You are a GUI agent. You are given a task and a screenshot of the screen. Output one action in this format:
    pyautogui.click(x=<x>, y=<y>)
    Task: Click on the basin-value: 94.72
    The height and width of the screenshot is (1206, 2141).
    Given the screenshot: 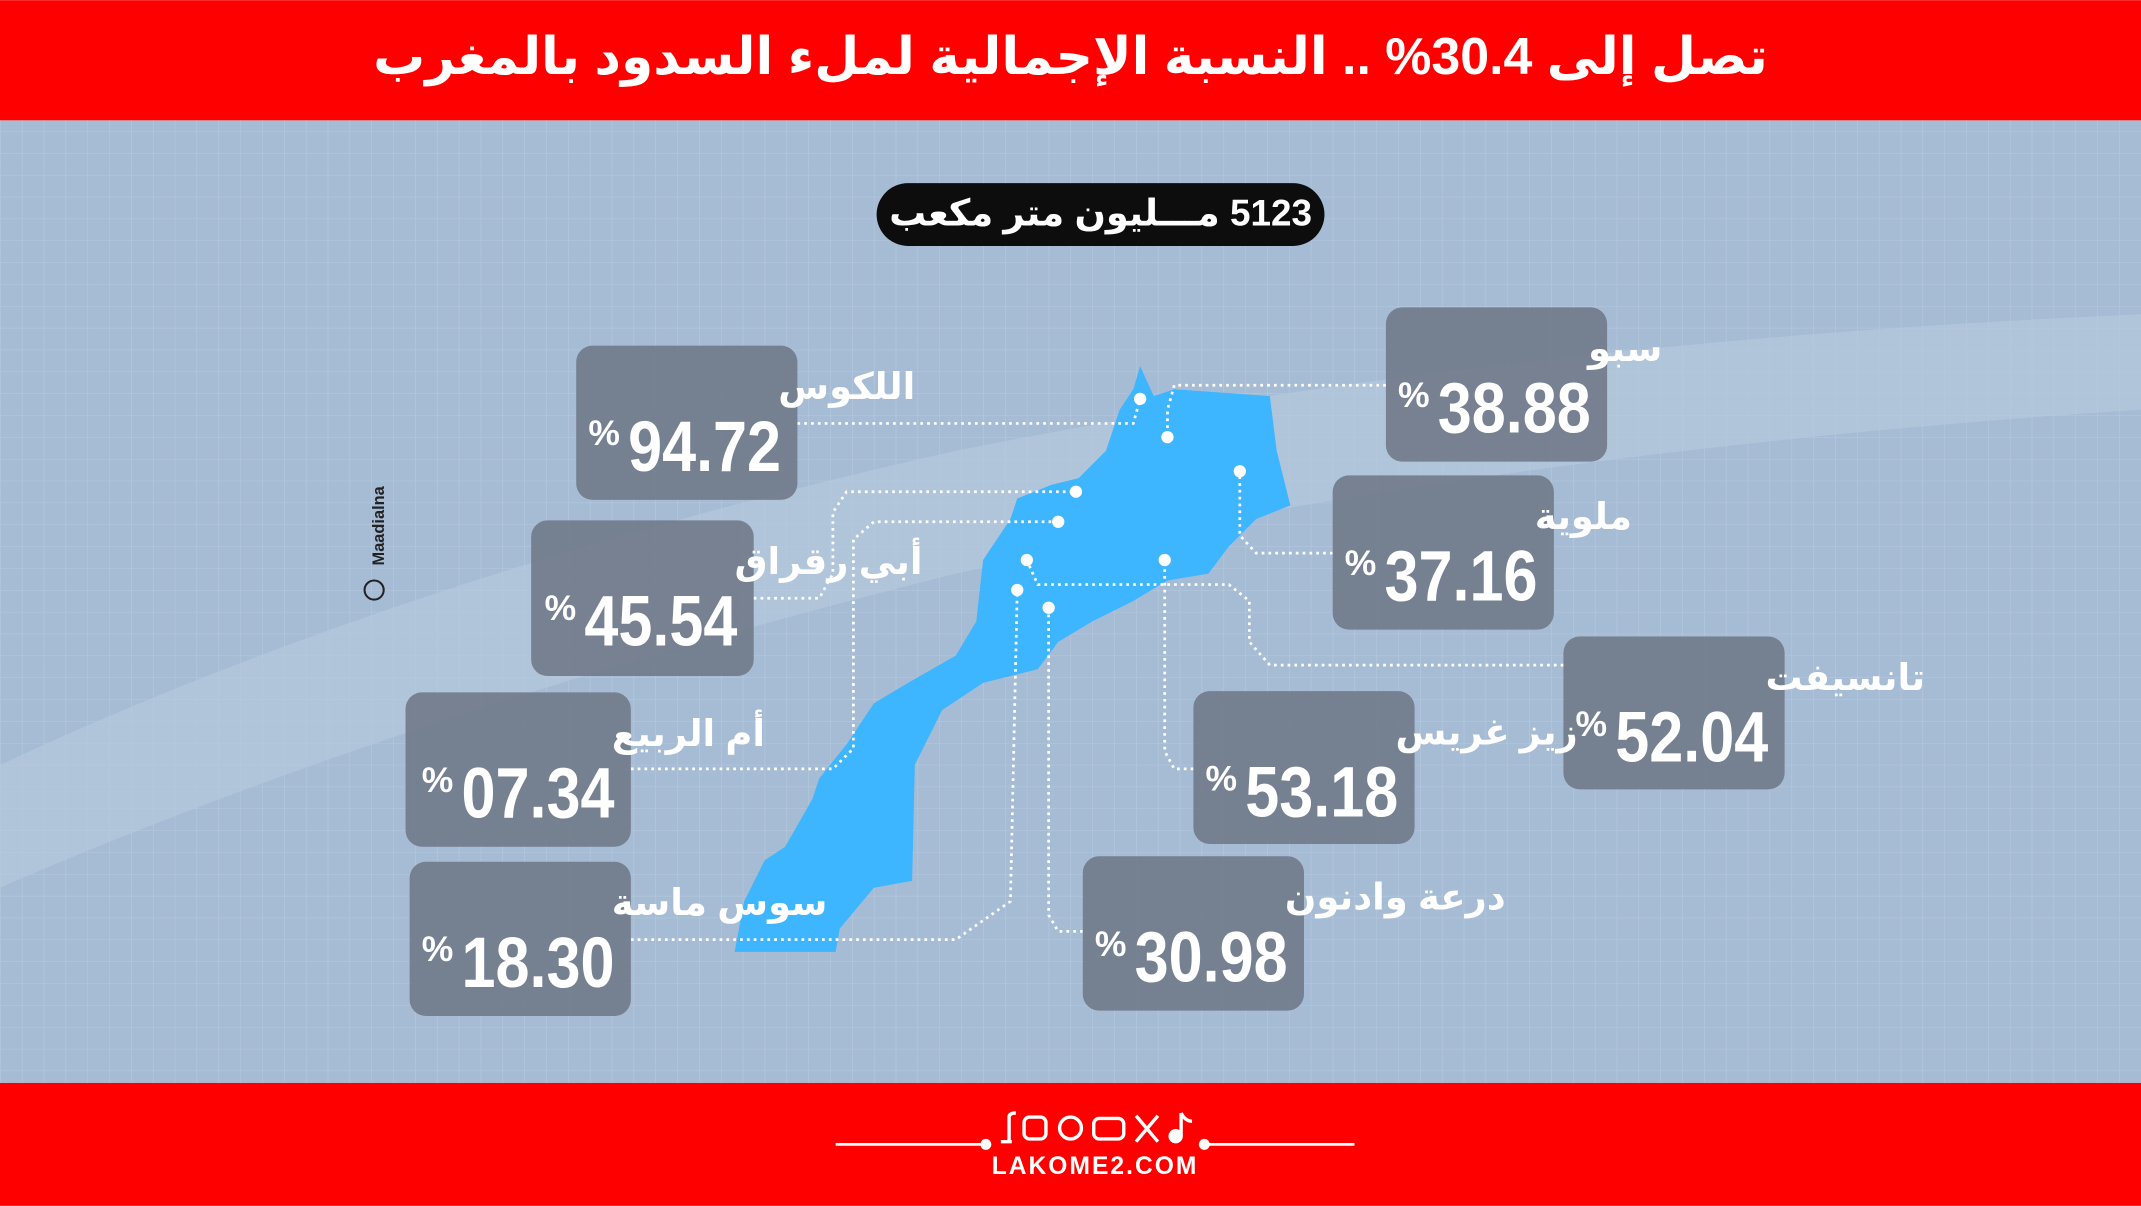 What is the action you would take?
    pyautogui.click(x=704, y=447)
    